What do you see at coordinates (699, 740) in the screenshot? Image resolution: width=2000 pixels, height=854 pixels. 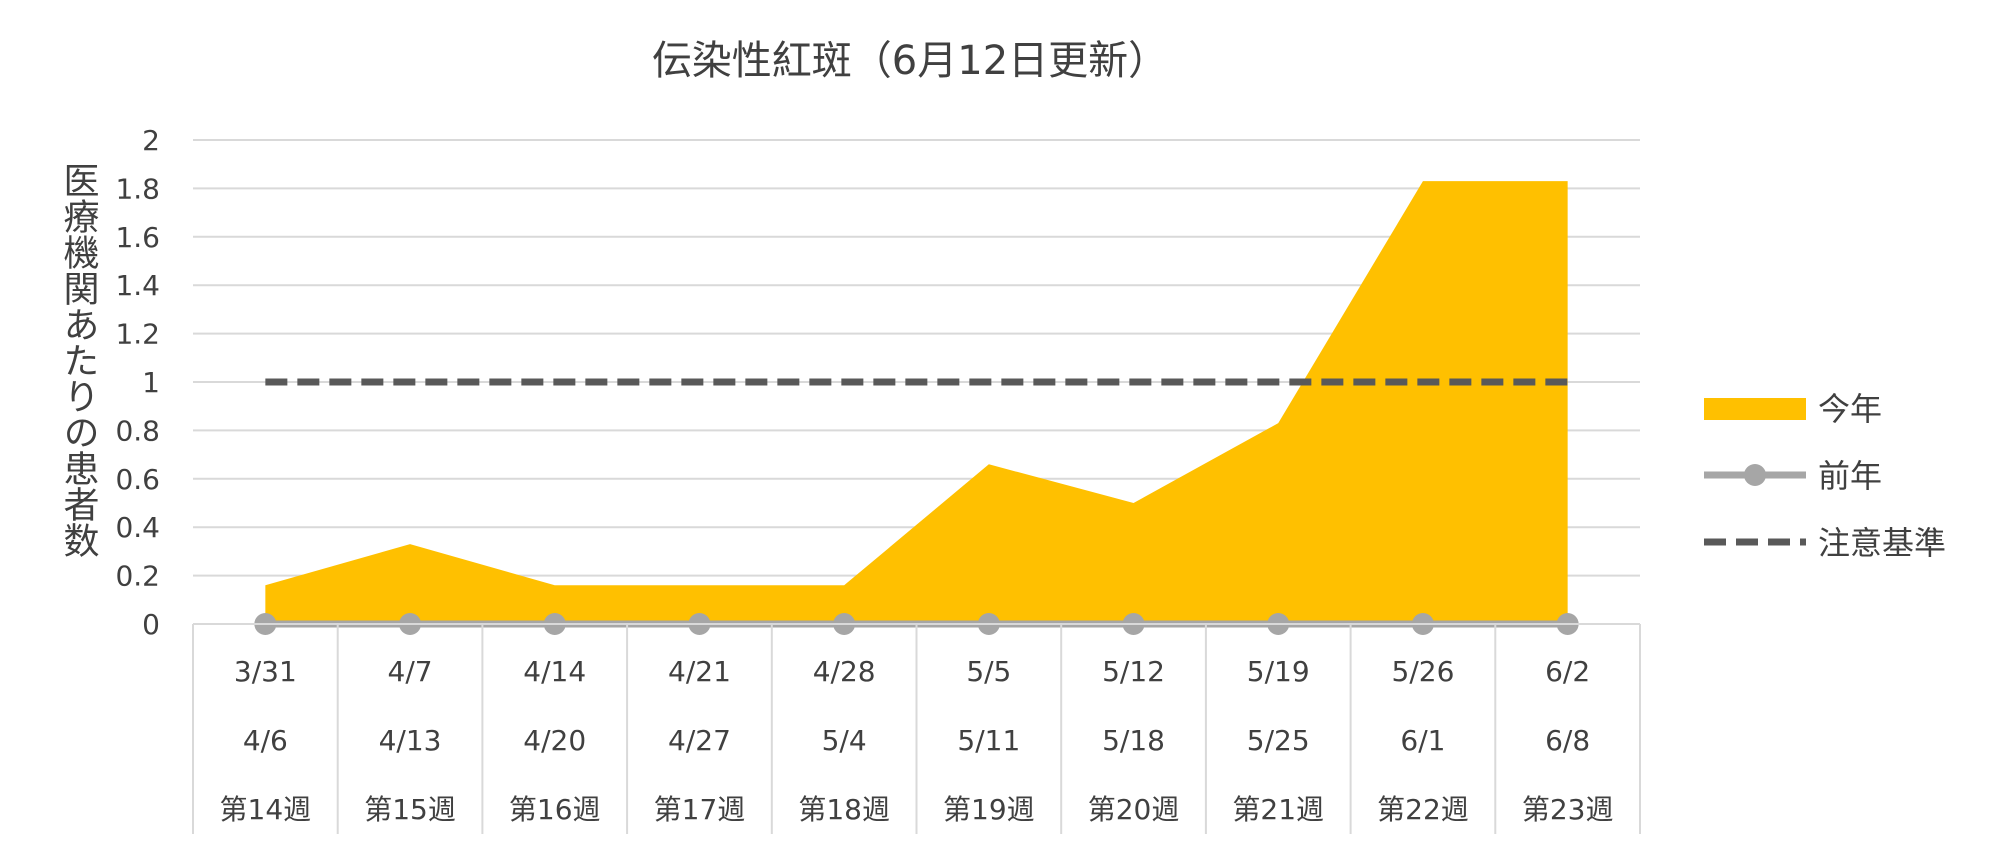 I see `x-tick-label-end: 4/27` at bounding box center [699, 740].